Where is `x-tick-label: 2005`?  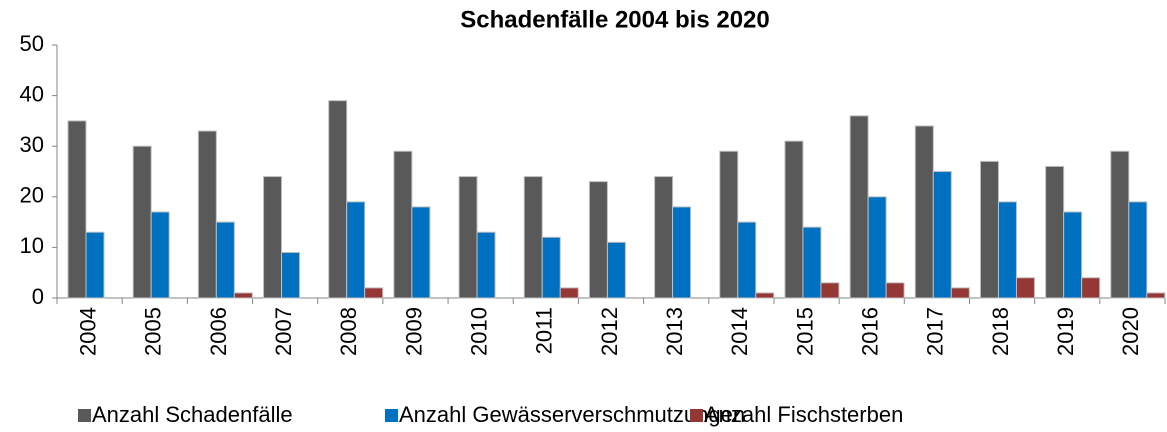 x-tick-label: 2005 is located at coordinates (153, 331).